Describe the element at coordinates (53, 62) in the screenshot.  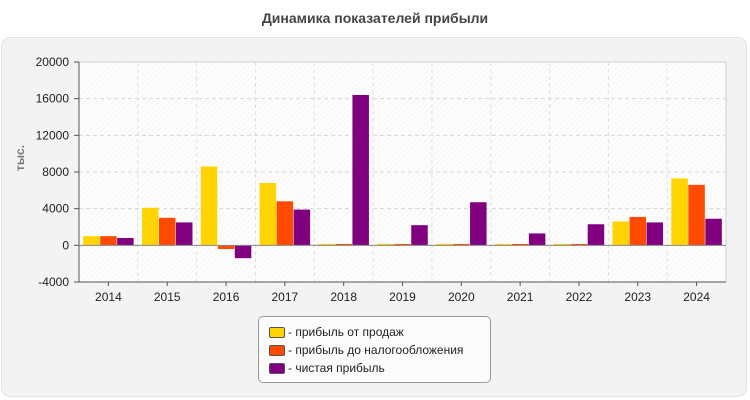
I see `y-tick-label: 20000` at that location.